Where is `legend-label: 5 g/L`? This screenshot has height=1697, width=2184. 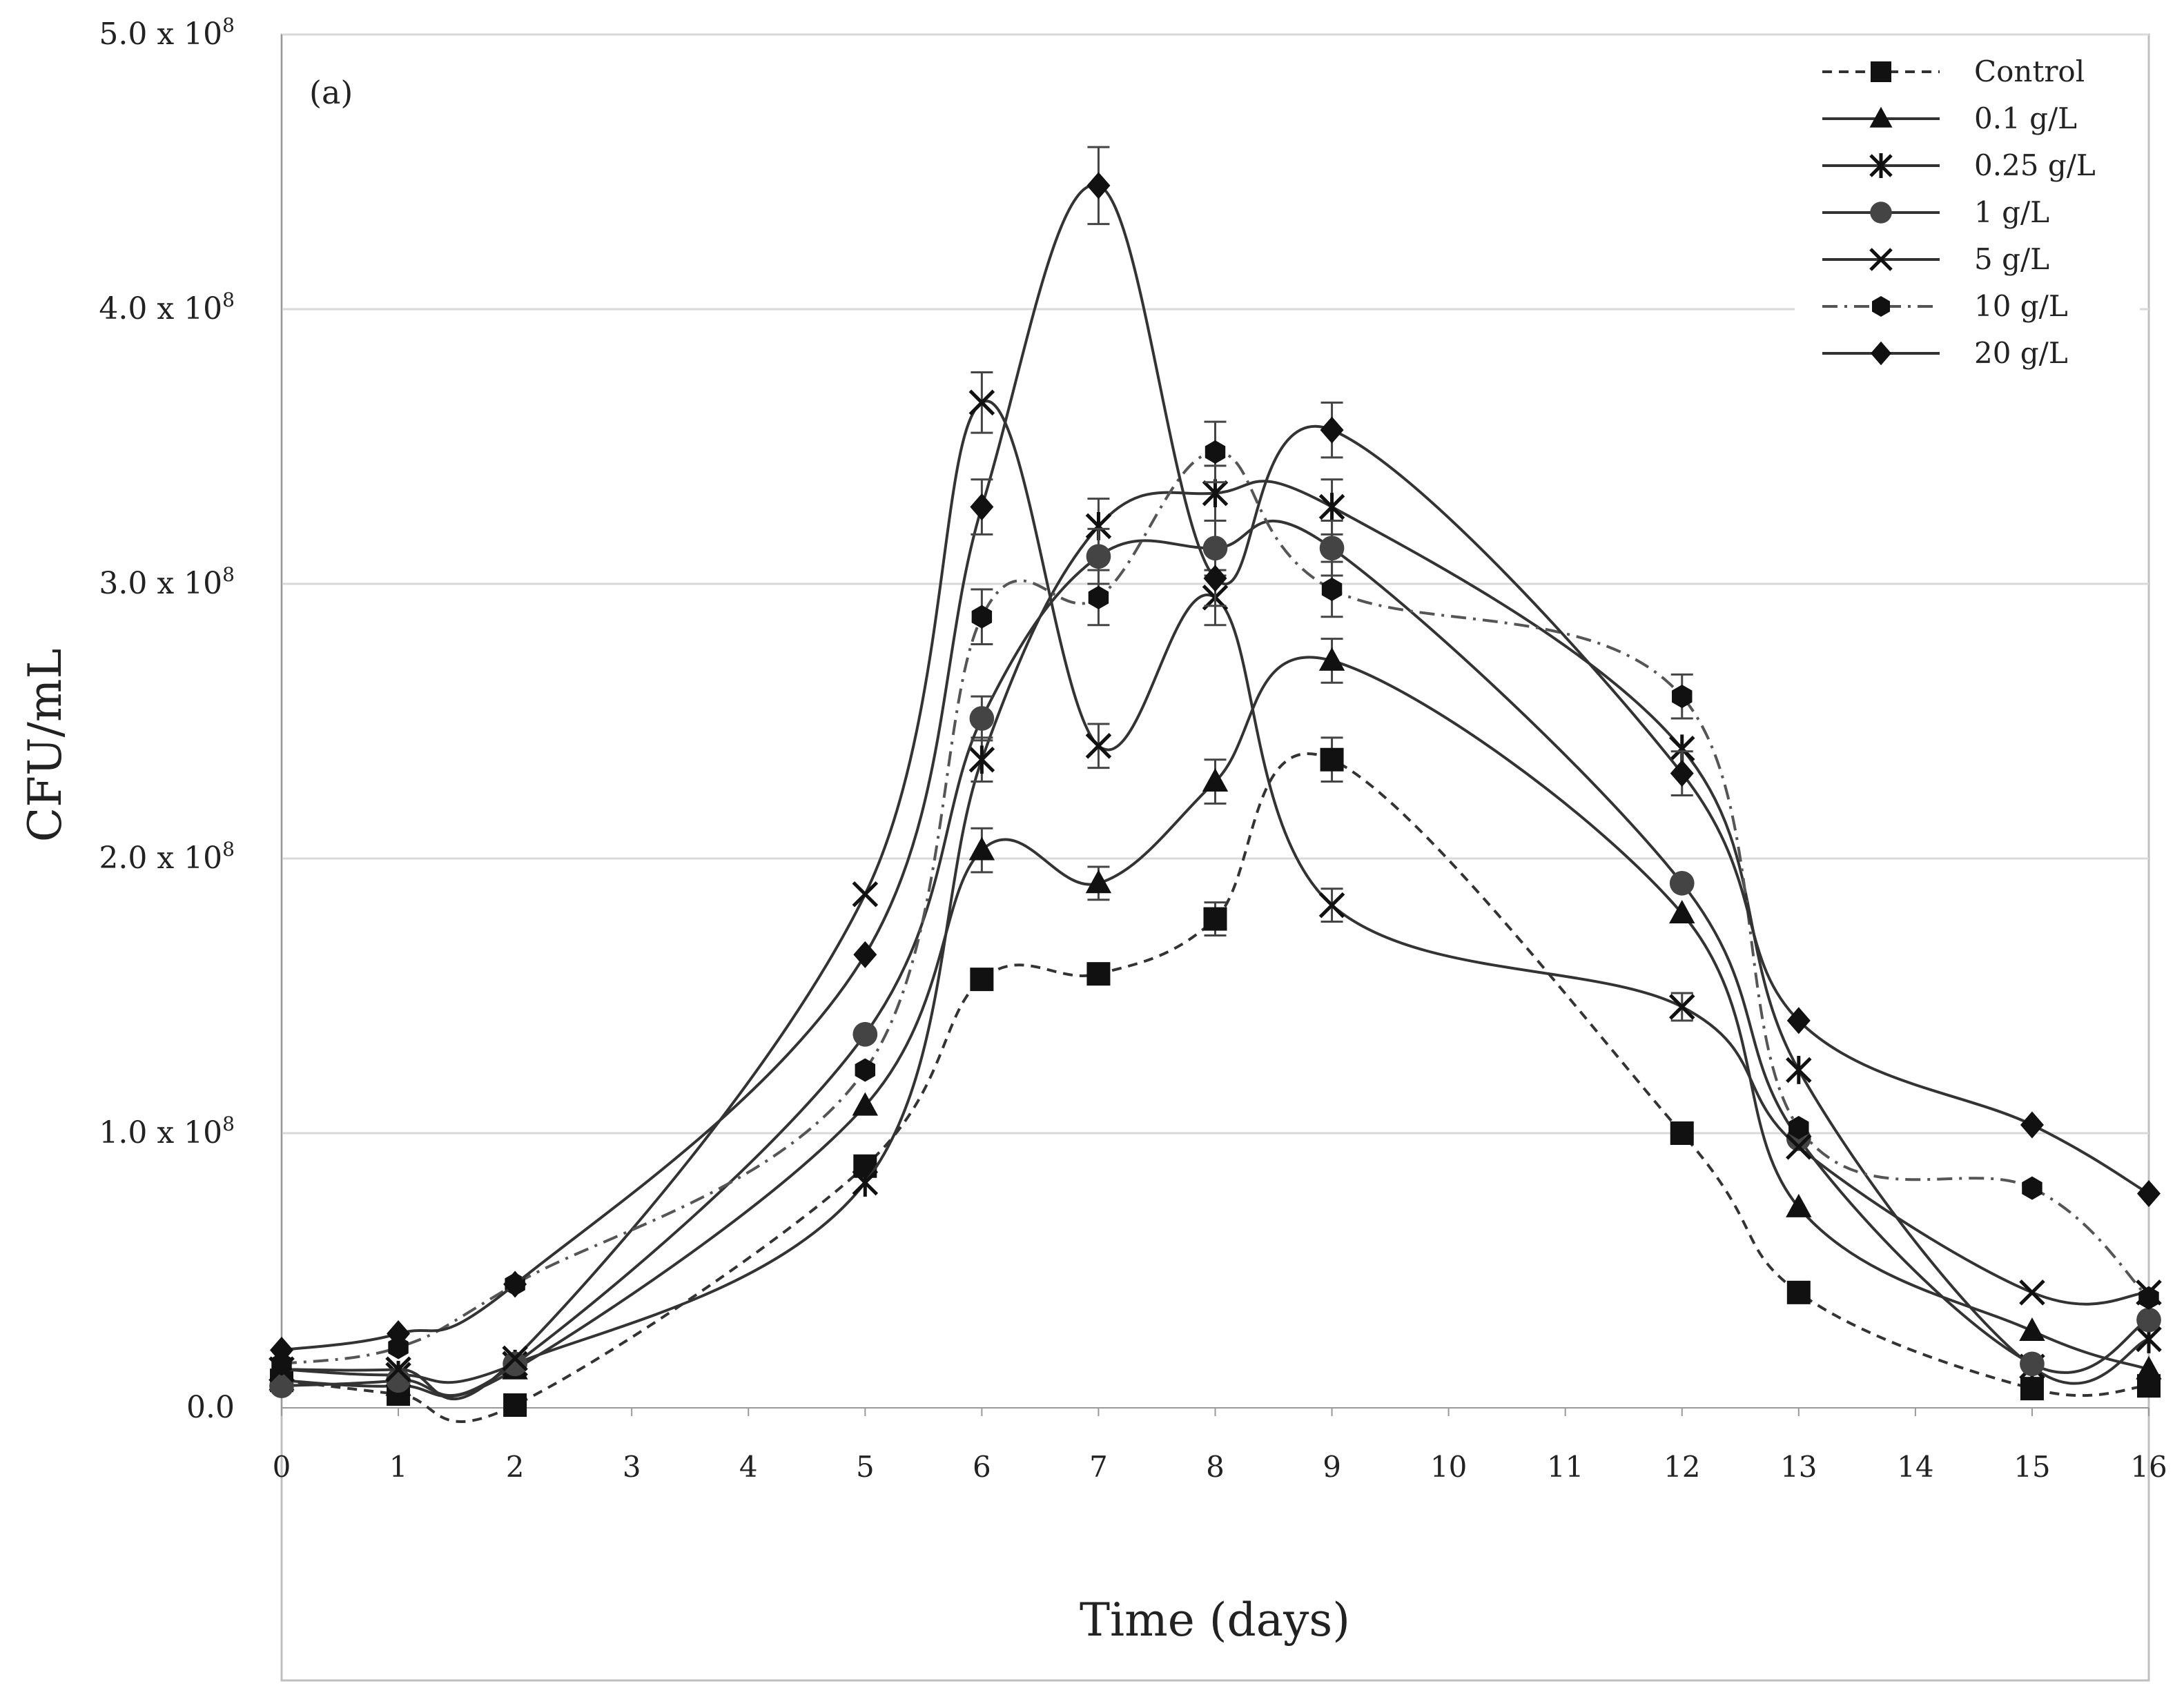 legend-label: 5 g/L is located at coordinates (2011, 259).